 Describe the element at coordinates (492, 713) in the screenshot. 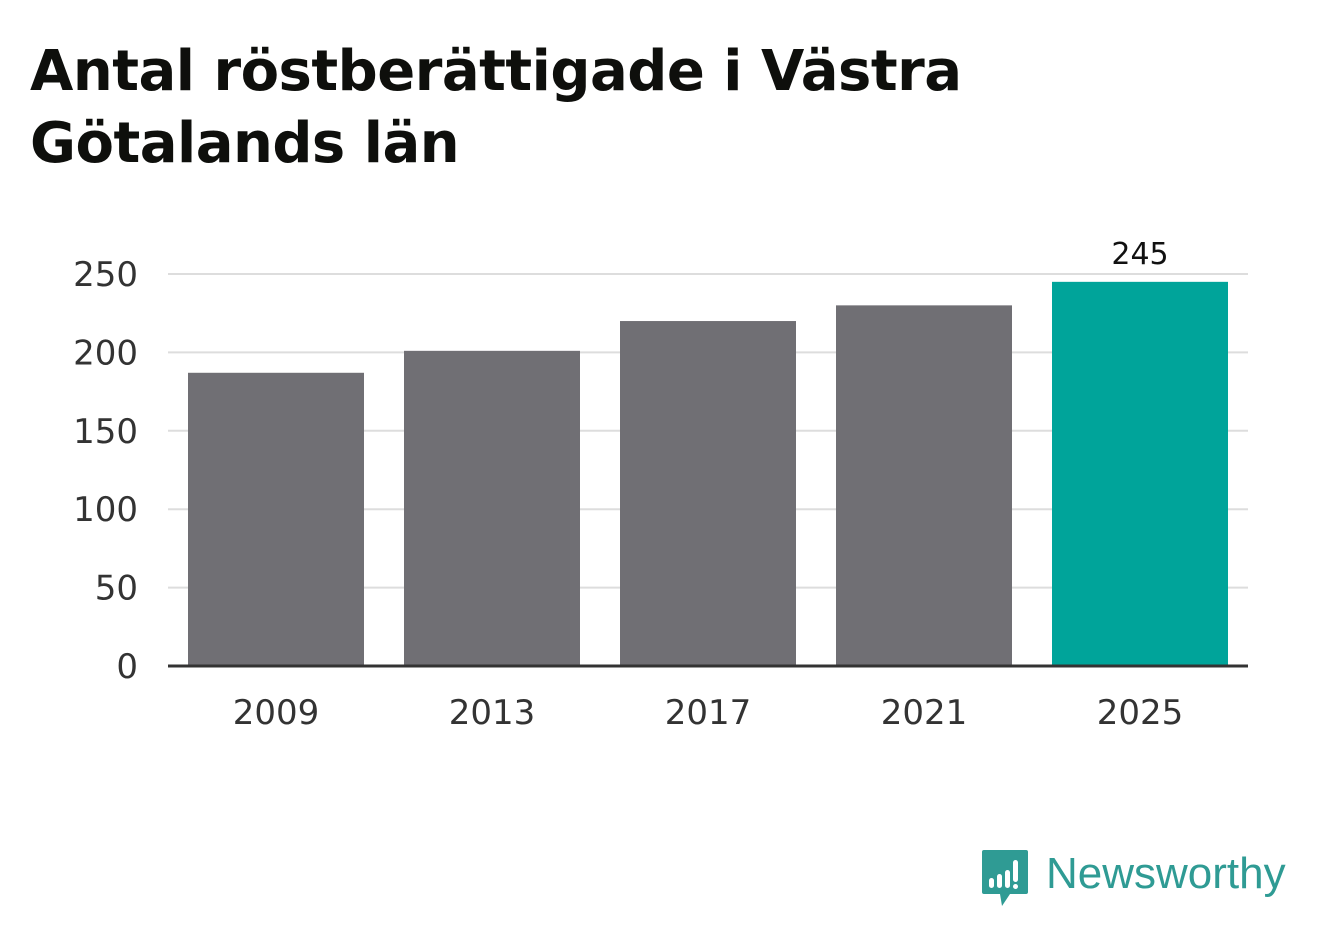

I see `x-tick-label: 2013` at that location.